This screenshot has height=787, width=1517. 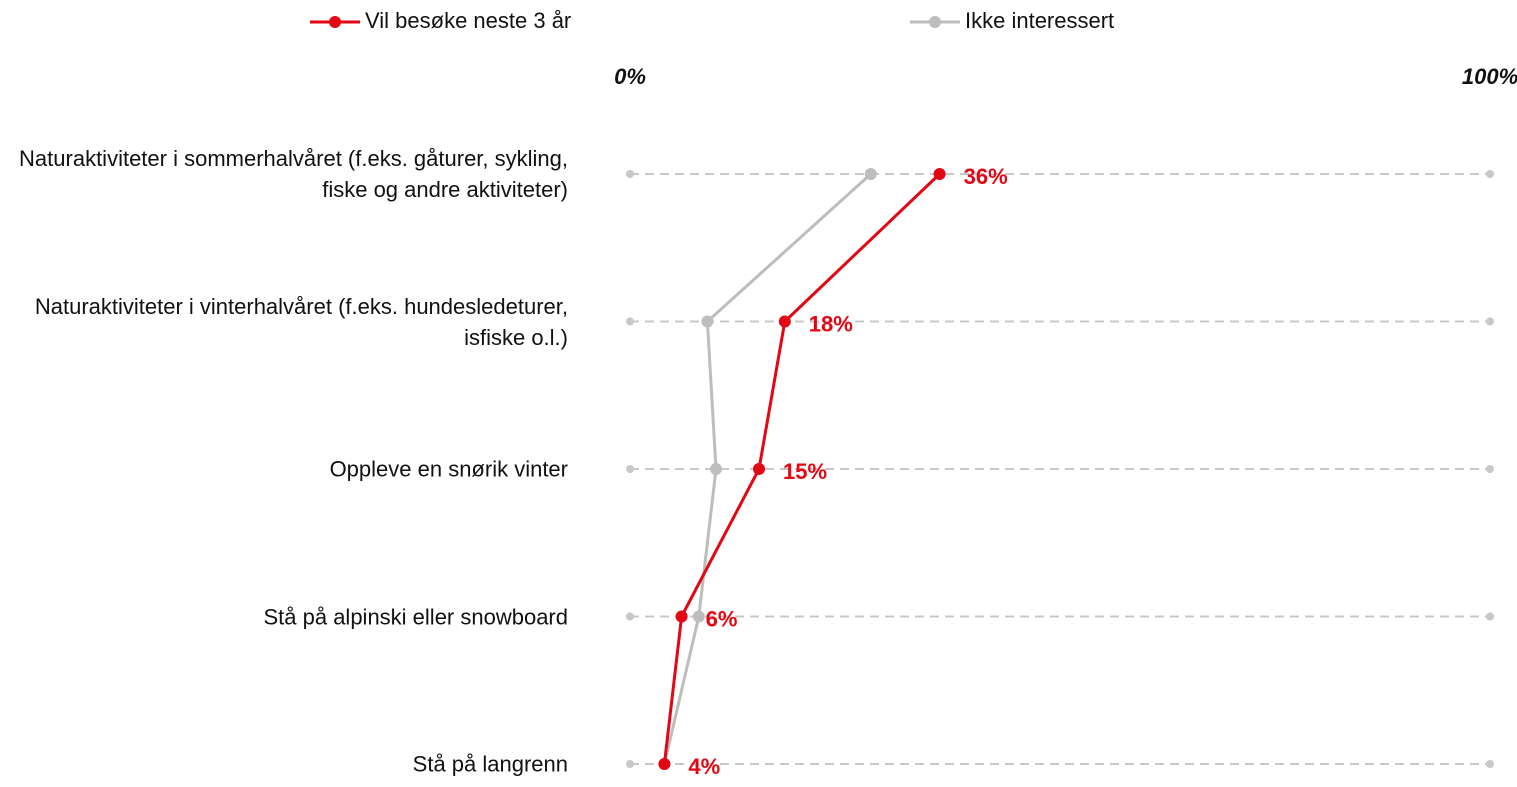 I want to click on category-label: Stå på langrenn, so click(x=490, y=764).